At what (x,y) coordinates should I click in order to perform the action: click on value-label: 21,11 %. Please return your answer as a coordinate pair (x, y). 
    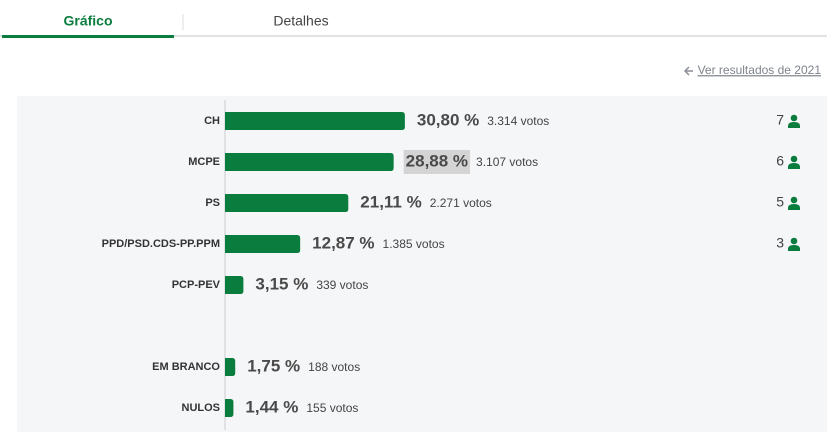
    Looking at the image, I should click on (390, 201).